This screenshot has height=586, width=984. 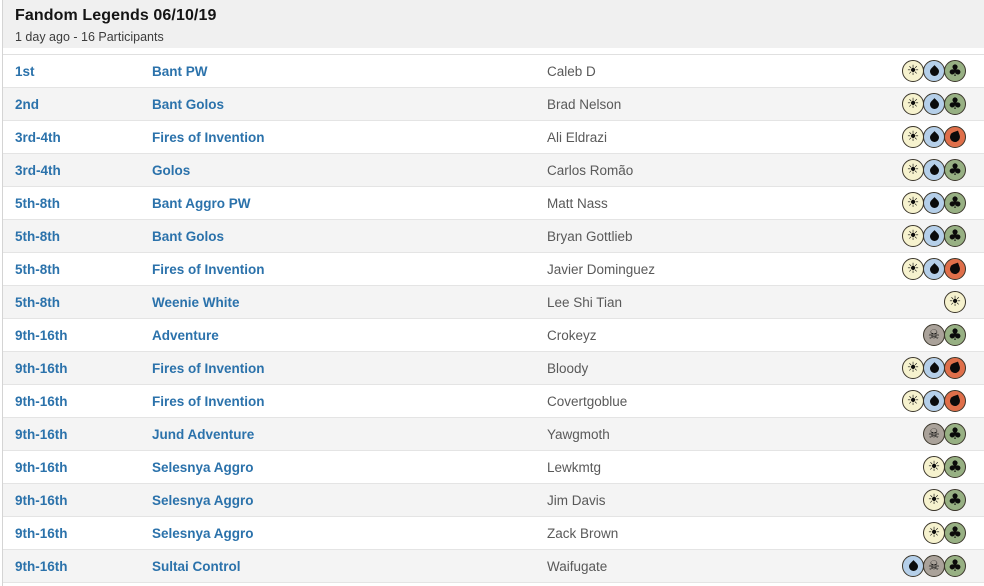 What do you see at coordinates (25, 71) in the screenshot?
I see `place-cell: 1st` at bounding box center [25, 71].